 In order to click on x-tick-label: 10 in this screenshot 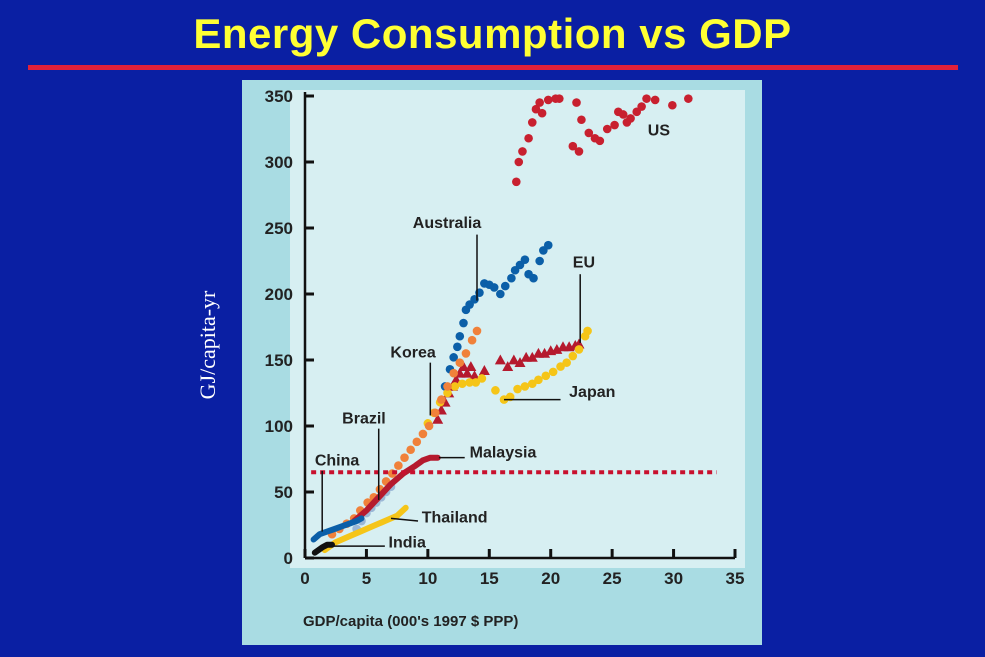, I will do `click(427, 578)`.